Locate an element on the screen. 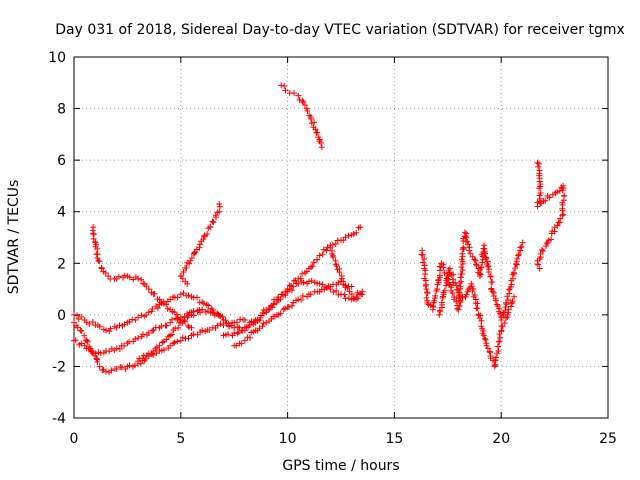 This screenshot has width=640, height=480. y-tick-label: 10 is located at coordinates (57, 58).